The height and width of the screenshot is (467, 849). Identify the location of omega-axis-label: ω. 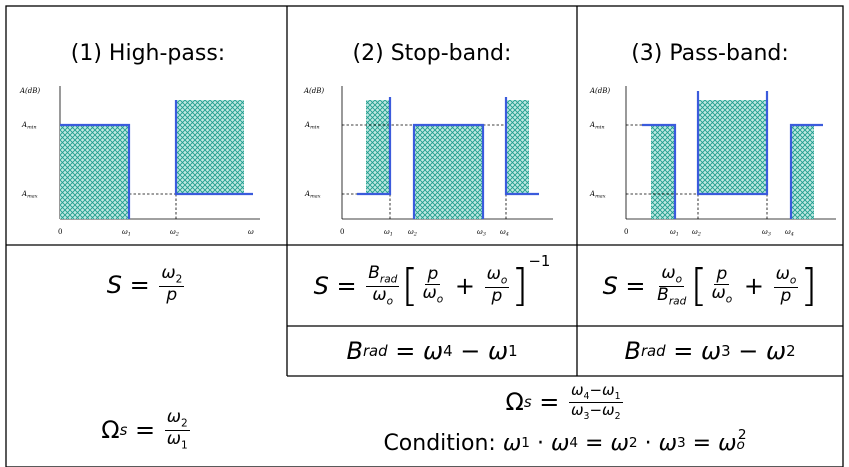
(251, 232).